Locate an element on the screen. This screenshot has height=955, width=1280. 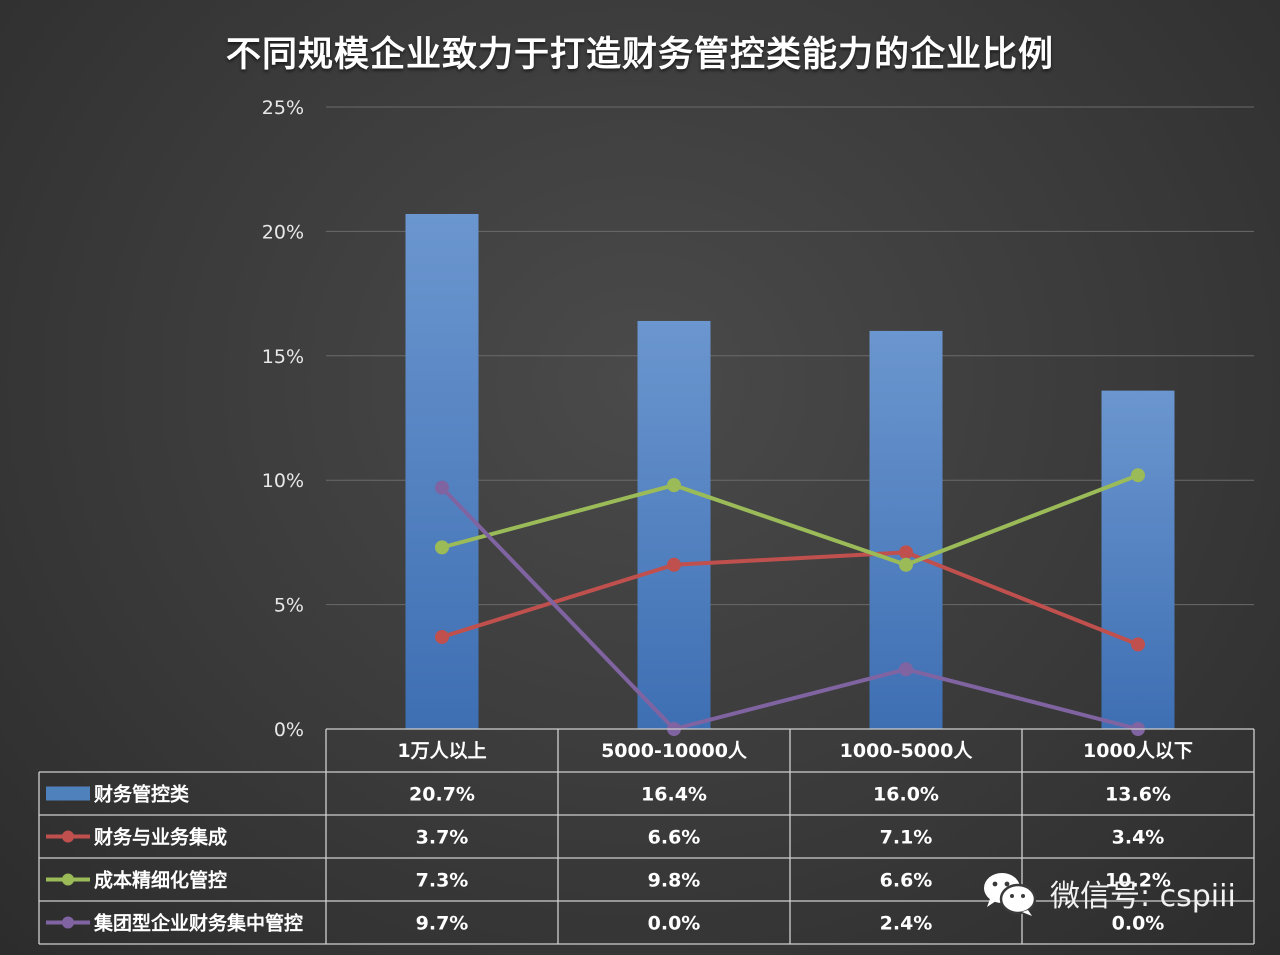
data-label: 7.3% is located at coordinates (442, 881).